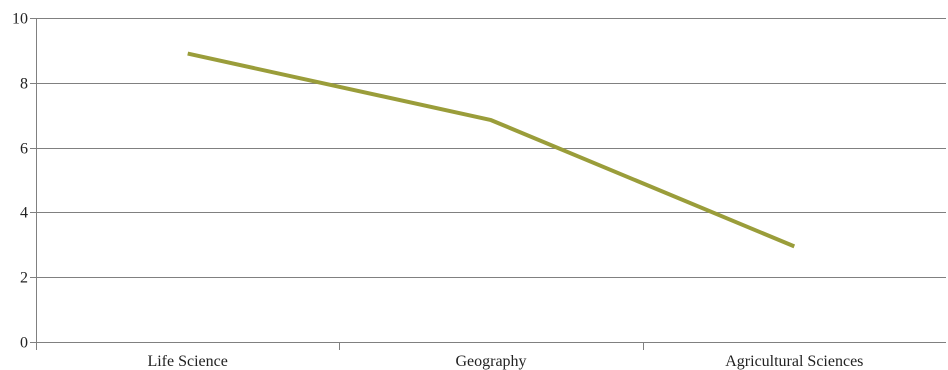  I want to click on y-tick-label-8: 8, so click(24, 84).